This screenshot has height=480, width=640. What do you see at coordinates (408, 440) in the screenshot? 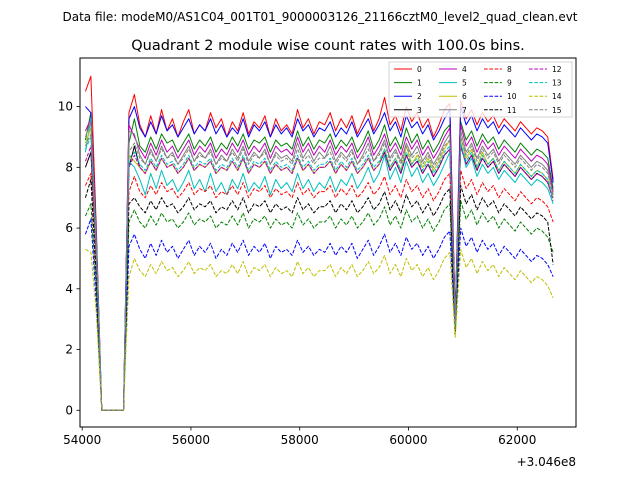
I see `x-tick-label: 60000` at bounding box center [408, 440].